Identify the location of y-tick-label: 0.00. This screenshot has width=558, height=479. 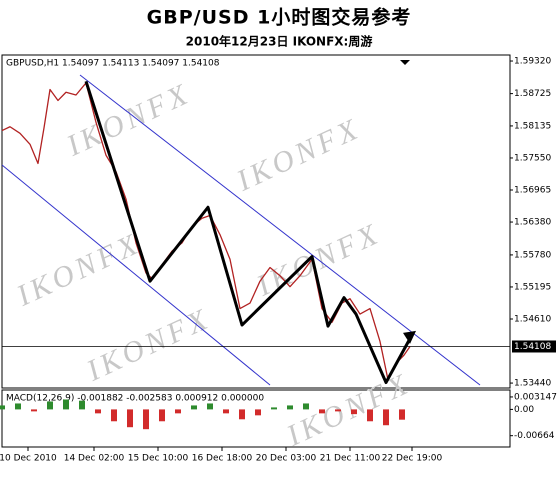
(524, 410).